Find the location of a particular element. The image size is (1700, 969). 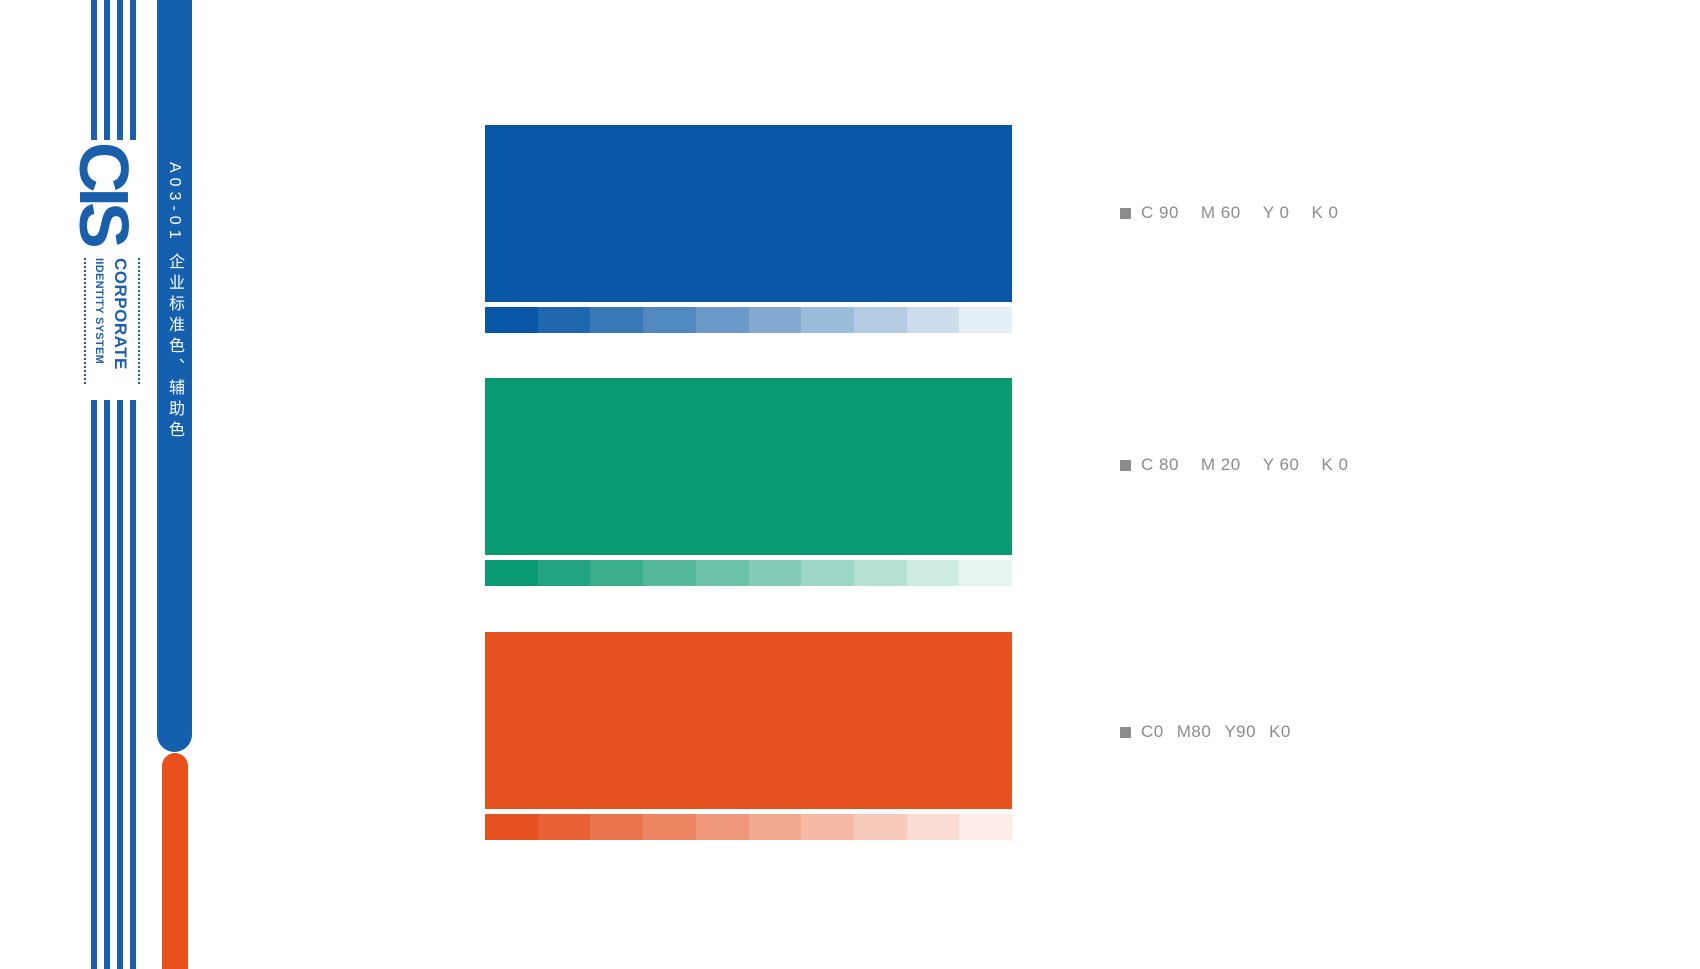

corporate-caption: CORPORATE IIDENTITY SYSTEM is located at coordinates (112, 321).